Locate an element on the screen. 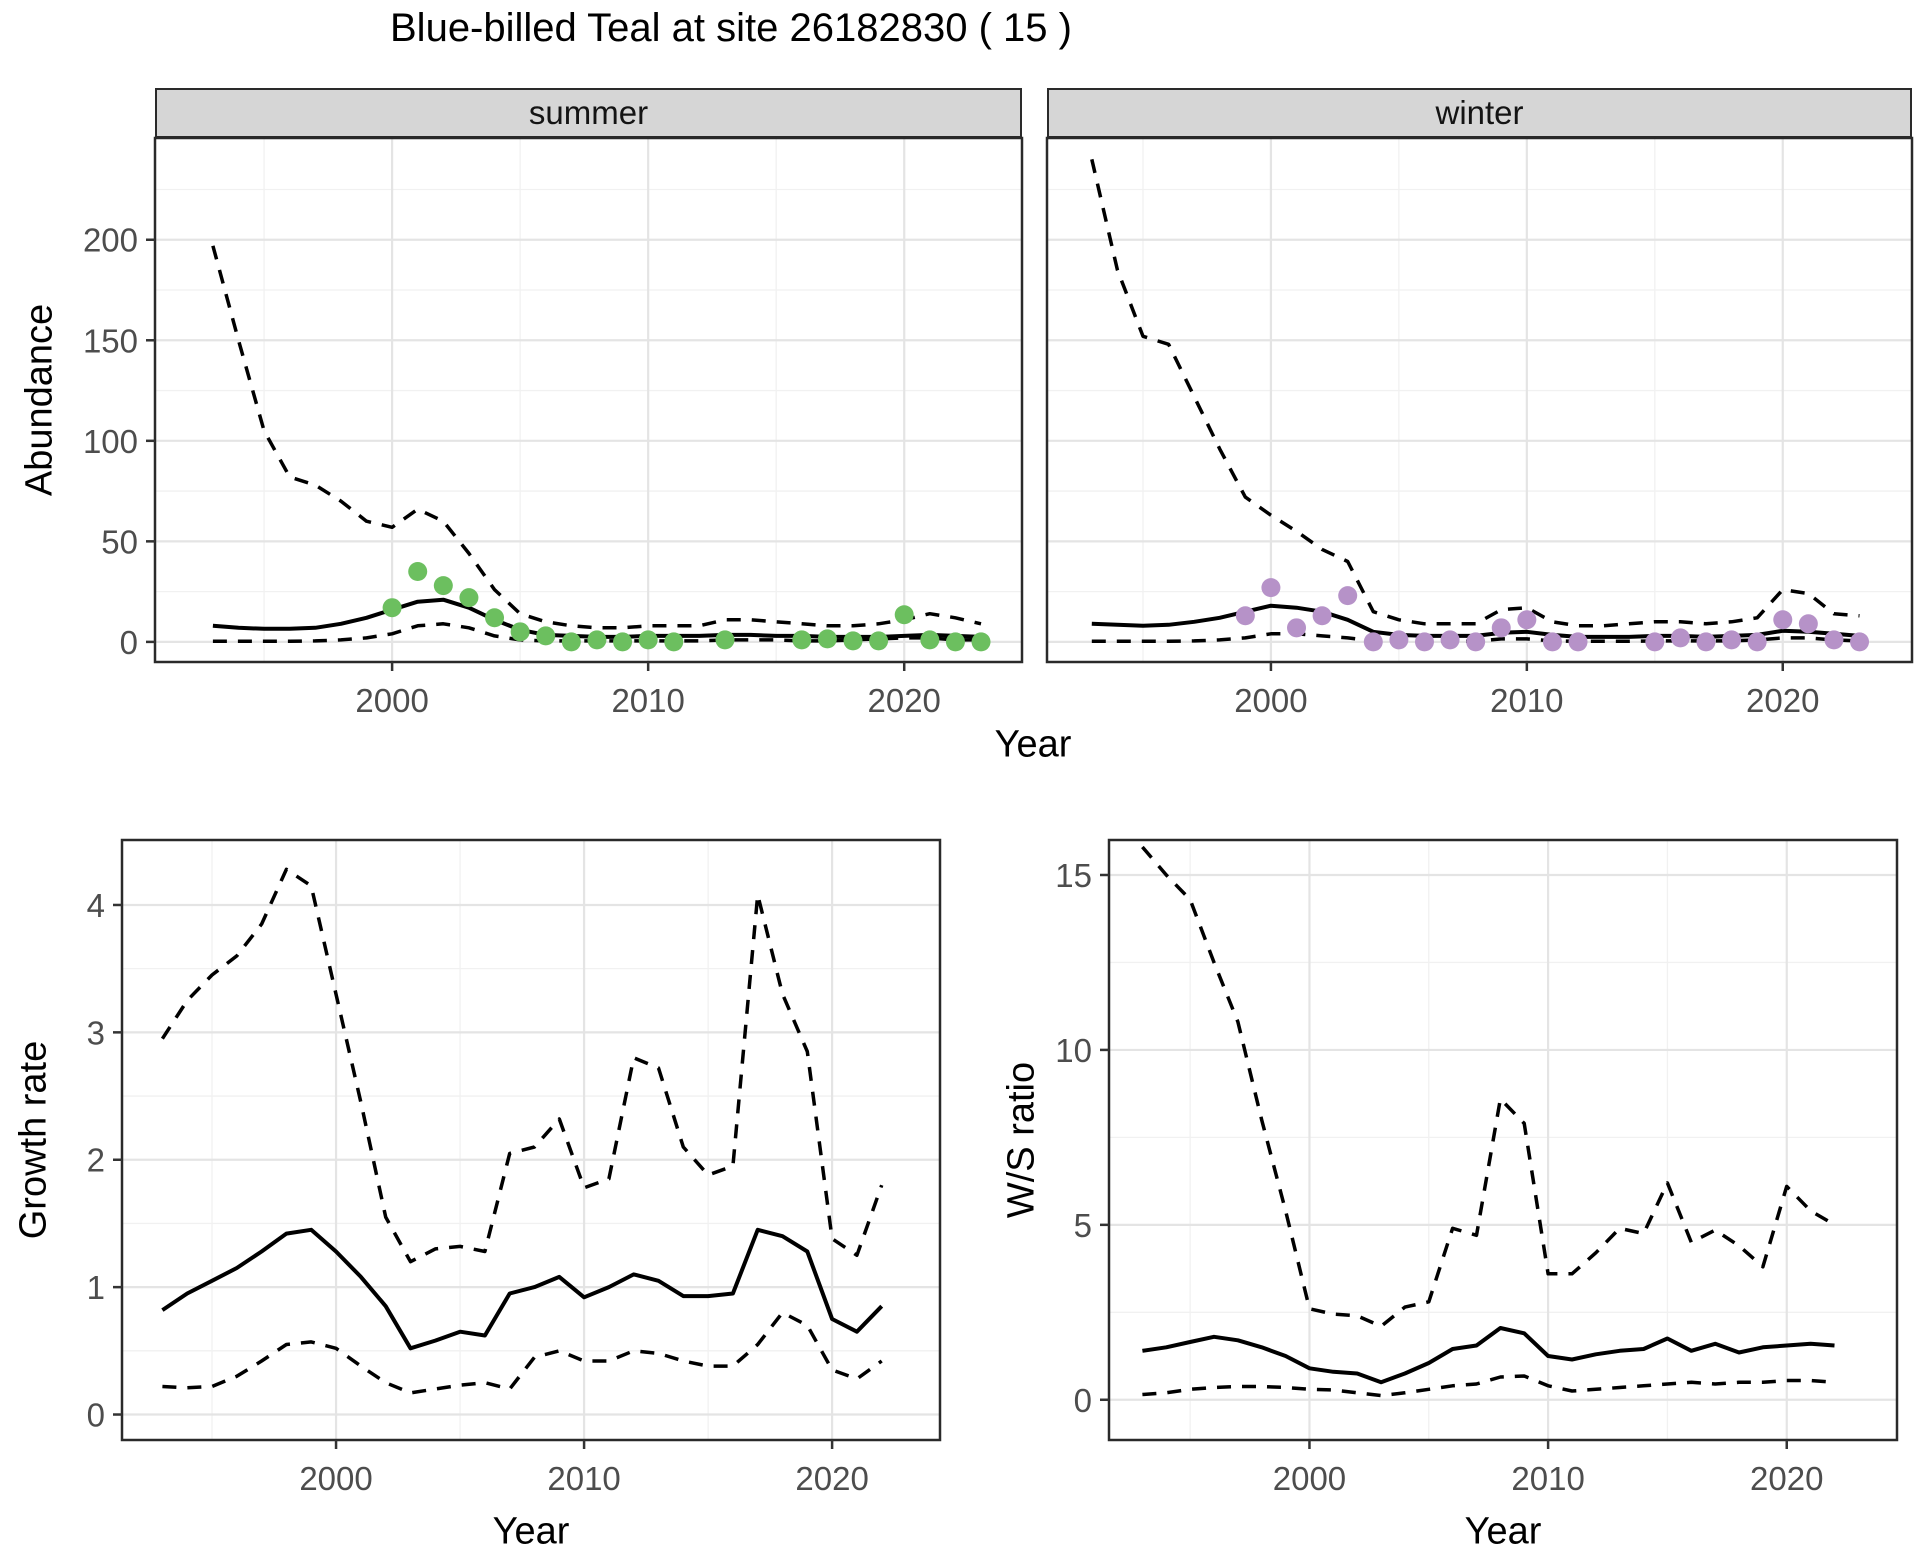  y-axis-title-growth-rate: Growth rate is located at coordinates (33, 1140).